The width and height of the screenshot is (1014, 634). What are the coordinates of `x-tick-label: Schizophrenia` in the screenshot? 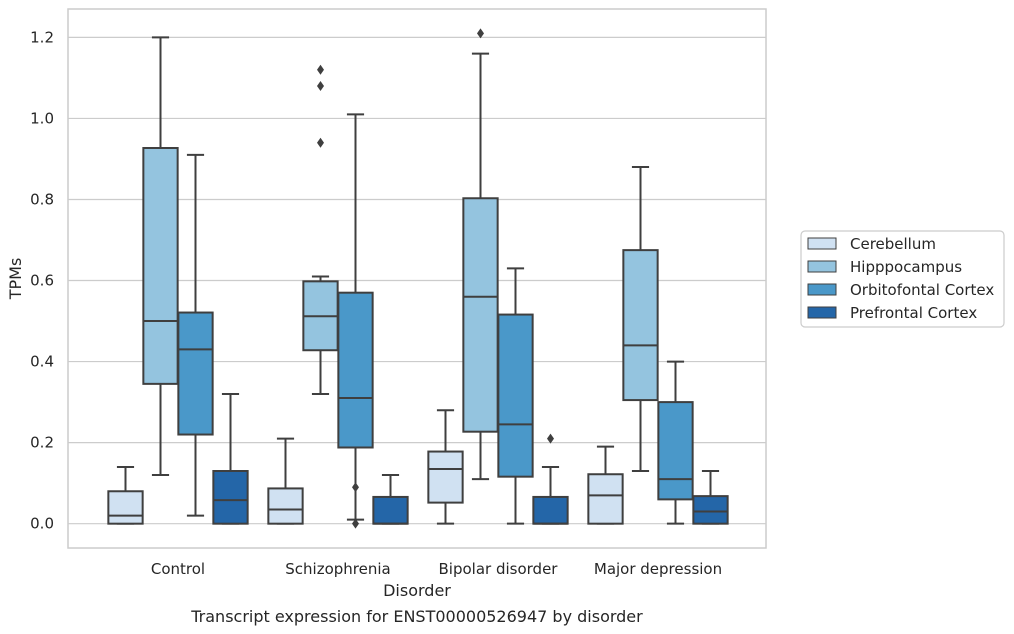 It's located at (337, 569).